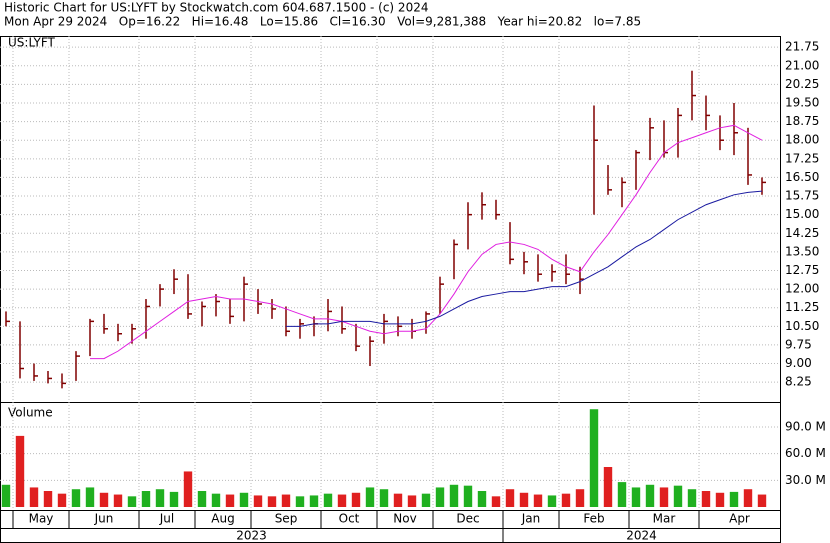 The image size is (830, 543). I want to click on moving-average, so click(524, 258).